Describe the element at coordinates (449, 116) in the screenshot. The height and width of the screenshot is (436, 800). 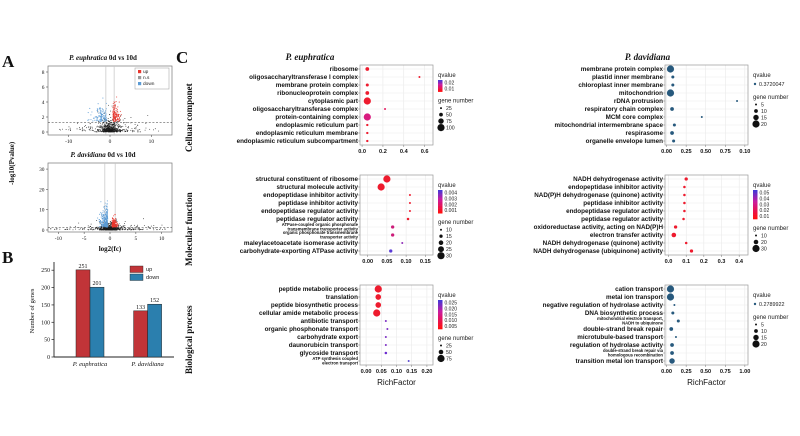
I see `svg-text: 50` at that location.